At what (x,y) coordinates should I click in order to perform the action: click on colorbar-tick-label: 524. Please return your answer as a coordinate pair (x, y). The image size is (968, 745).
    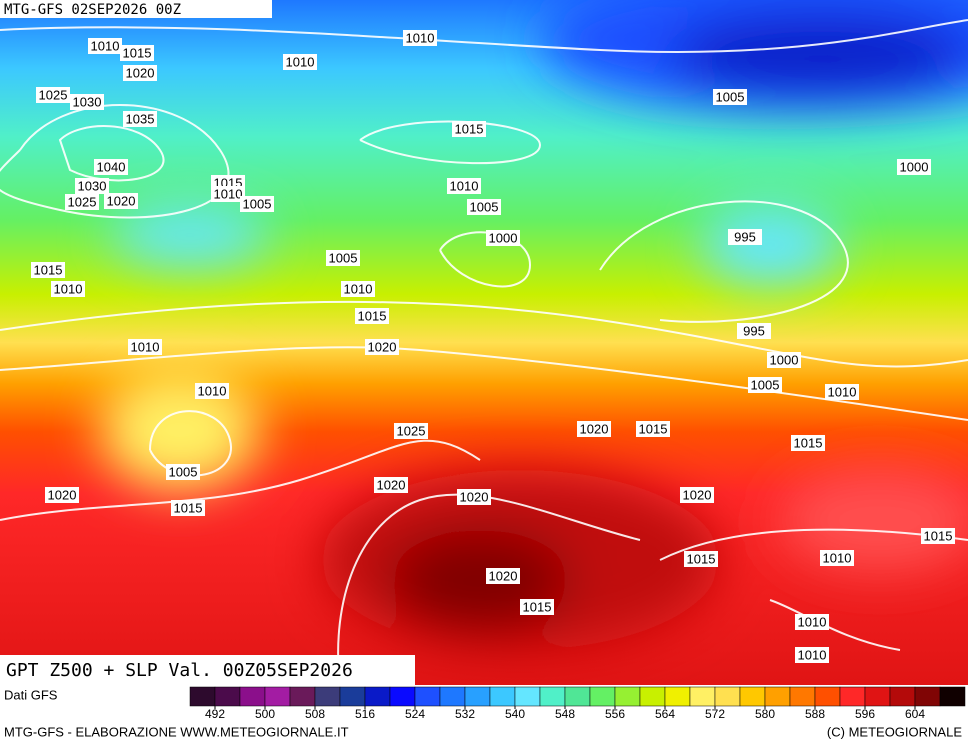
    Looking at the image, I should click on (415, 714).